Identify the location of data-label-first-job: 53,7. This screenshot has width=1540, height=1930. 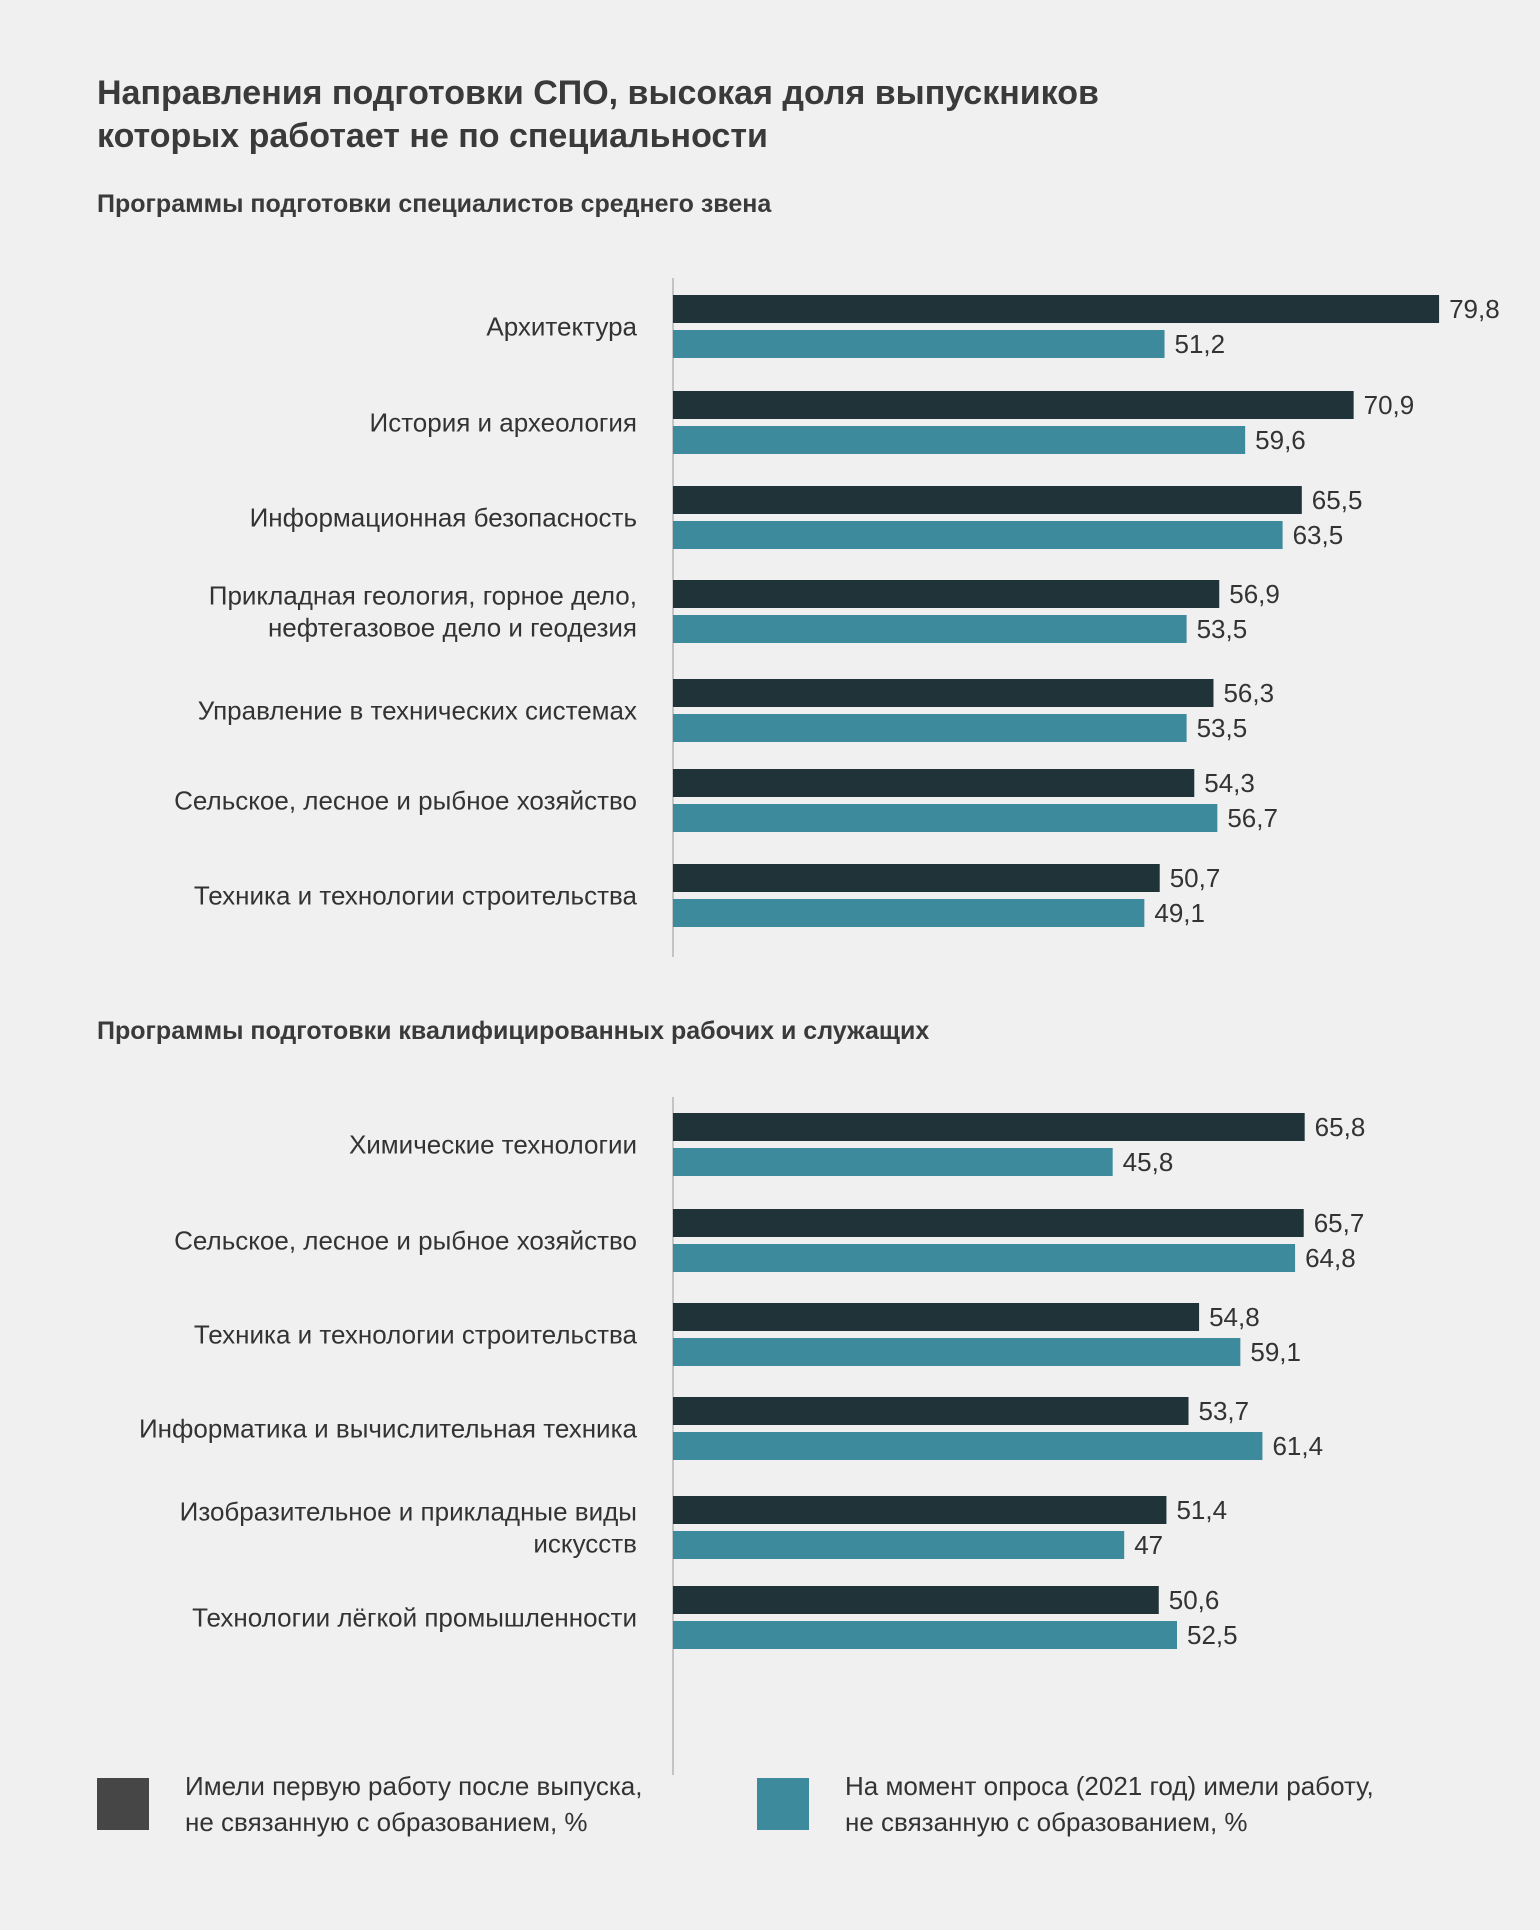
(1224, 1411).